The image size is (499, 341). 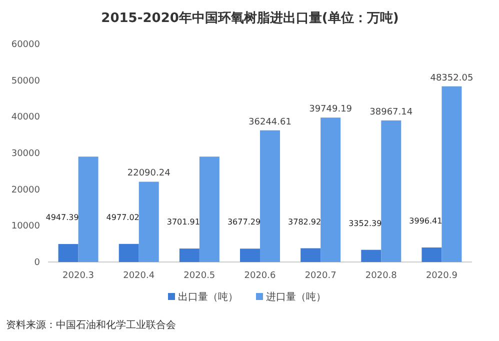 I want to click on data-label: 22090.24, so click(x=149, y=173).